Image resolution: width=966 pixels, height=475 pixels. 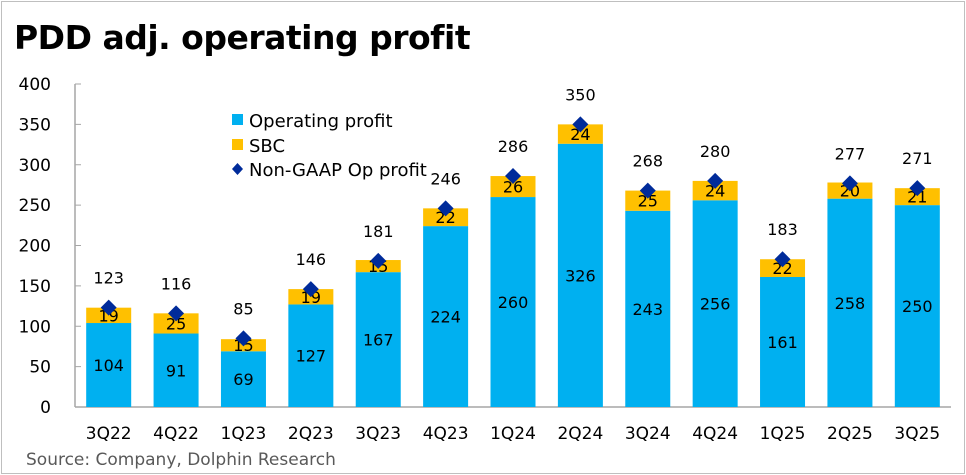 I want to click on label-non-gaap: 116, so click(x=176, y=283).